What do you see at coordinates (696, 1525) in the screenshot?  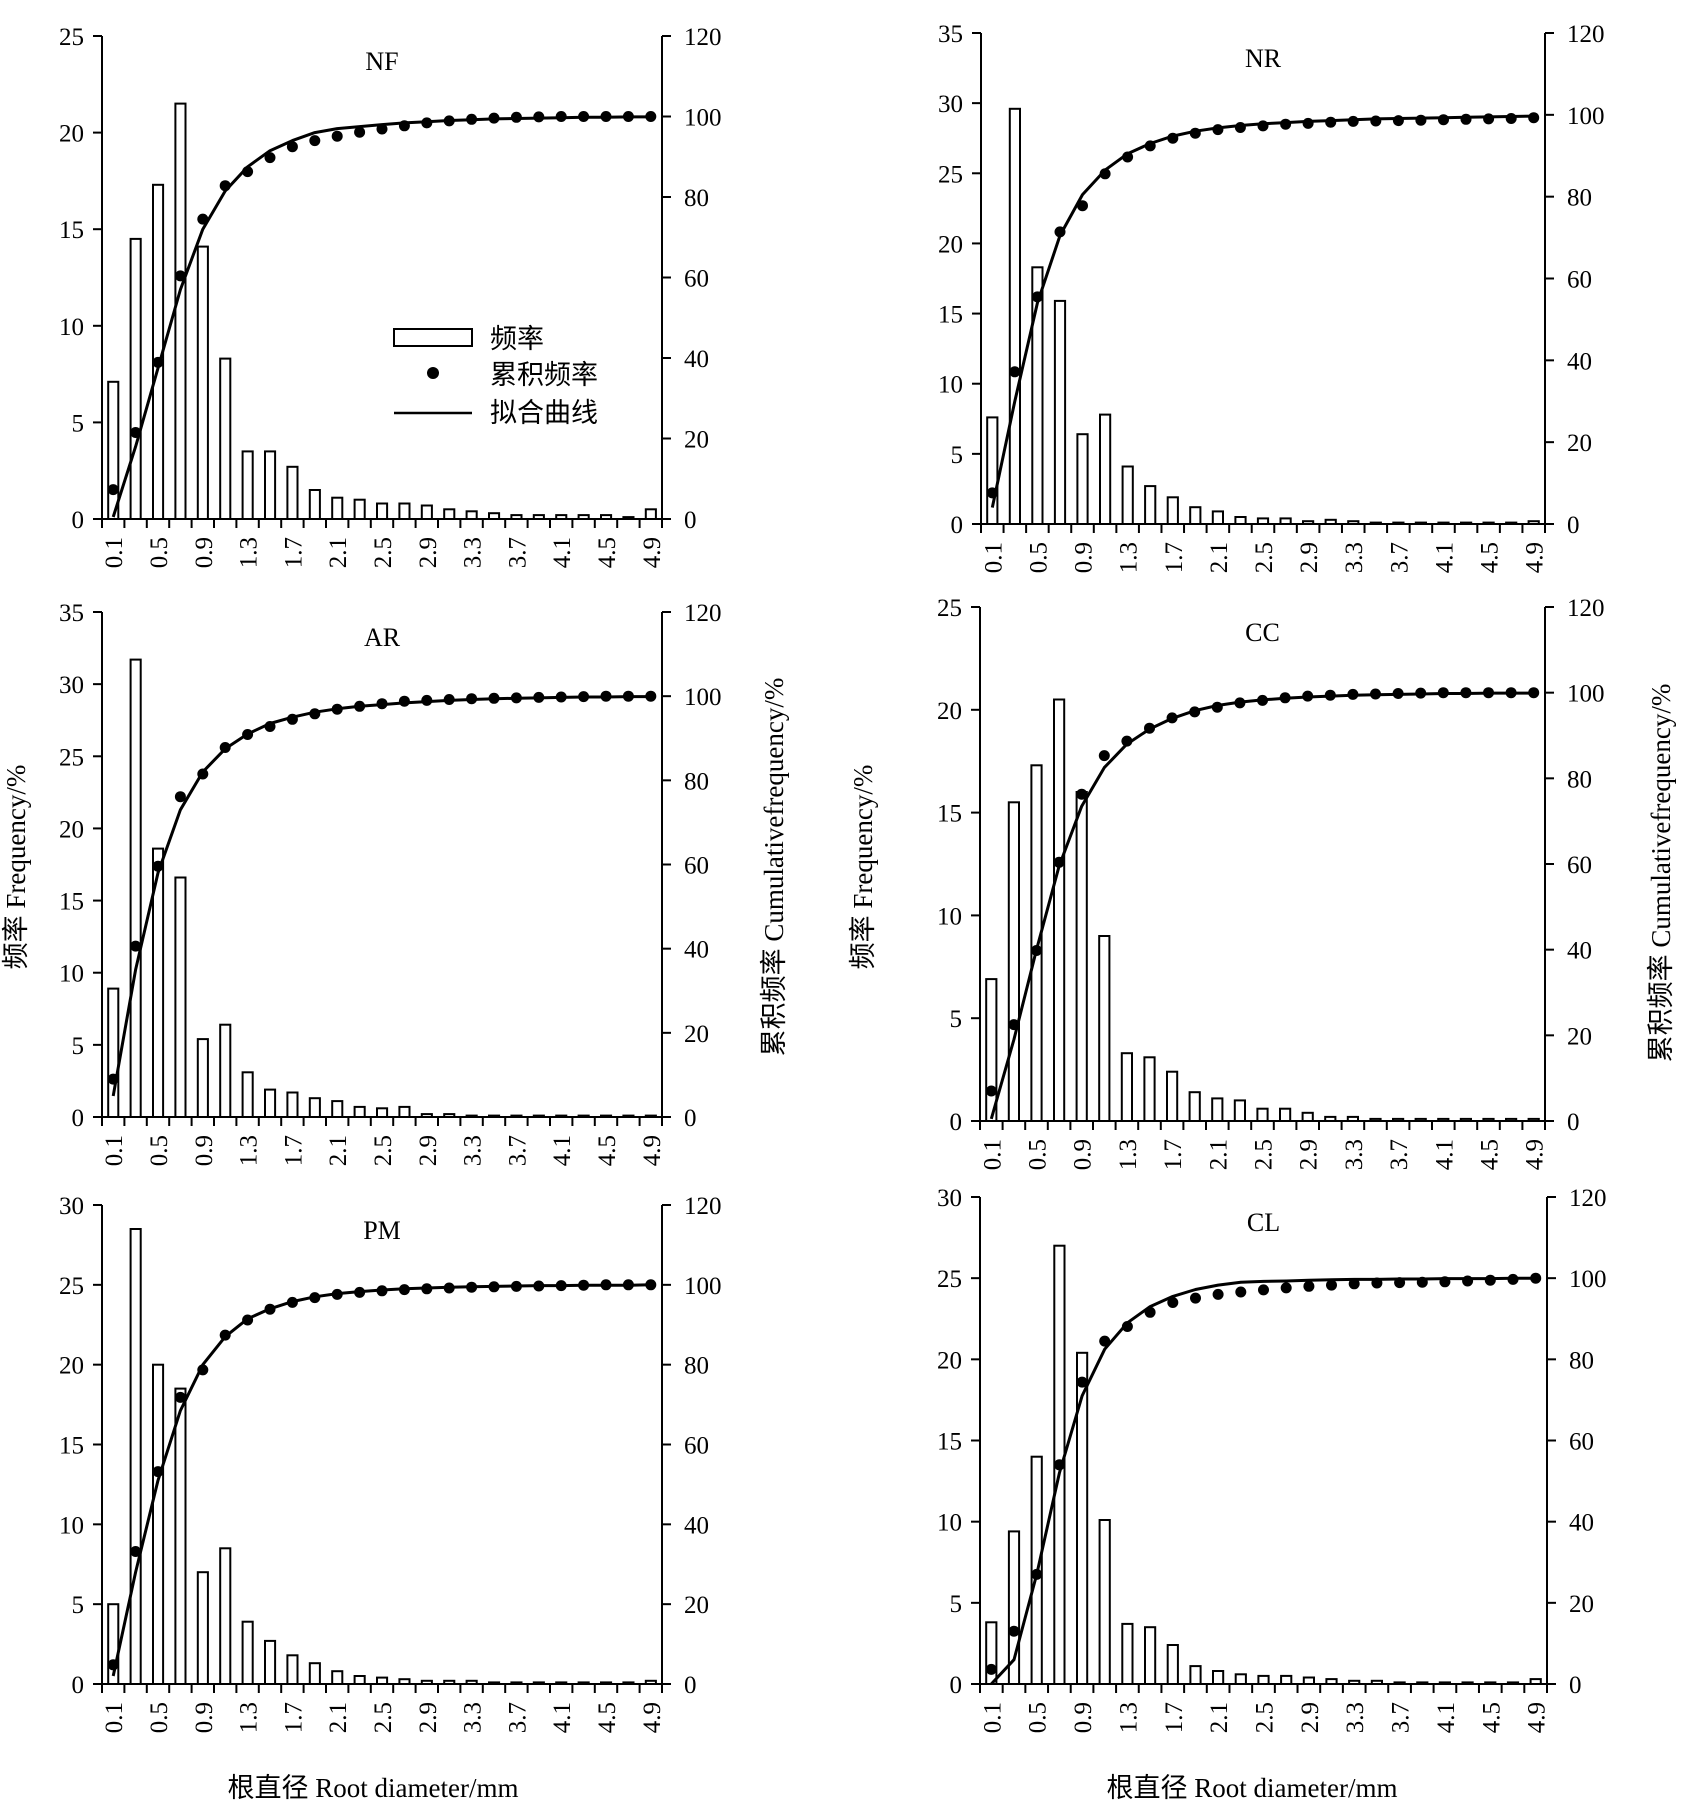 I see `right-y-tick-label: 40` at bounding box center [696, 1525].